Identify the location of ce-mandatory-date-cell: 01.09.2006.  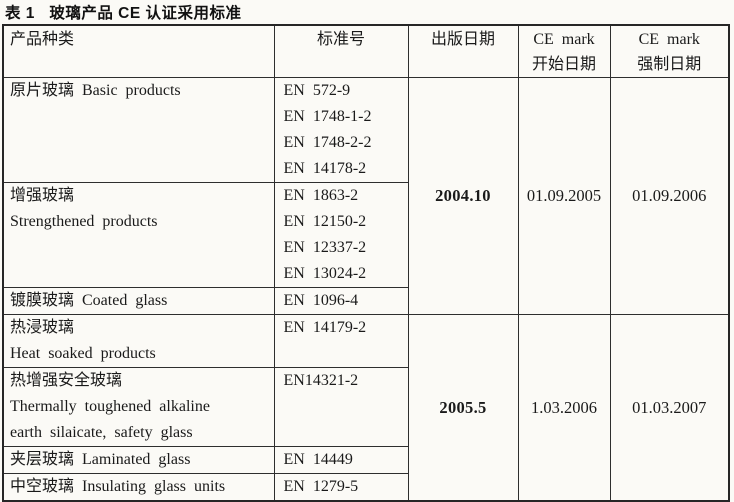
(669, 196).